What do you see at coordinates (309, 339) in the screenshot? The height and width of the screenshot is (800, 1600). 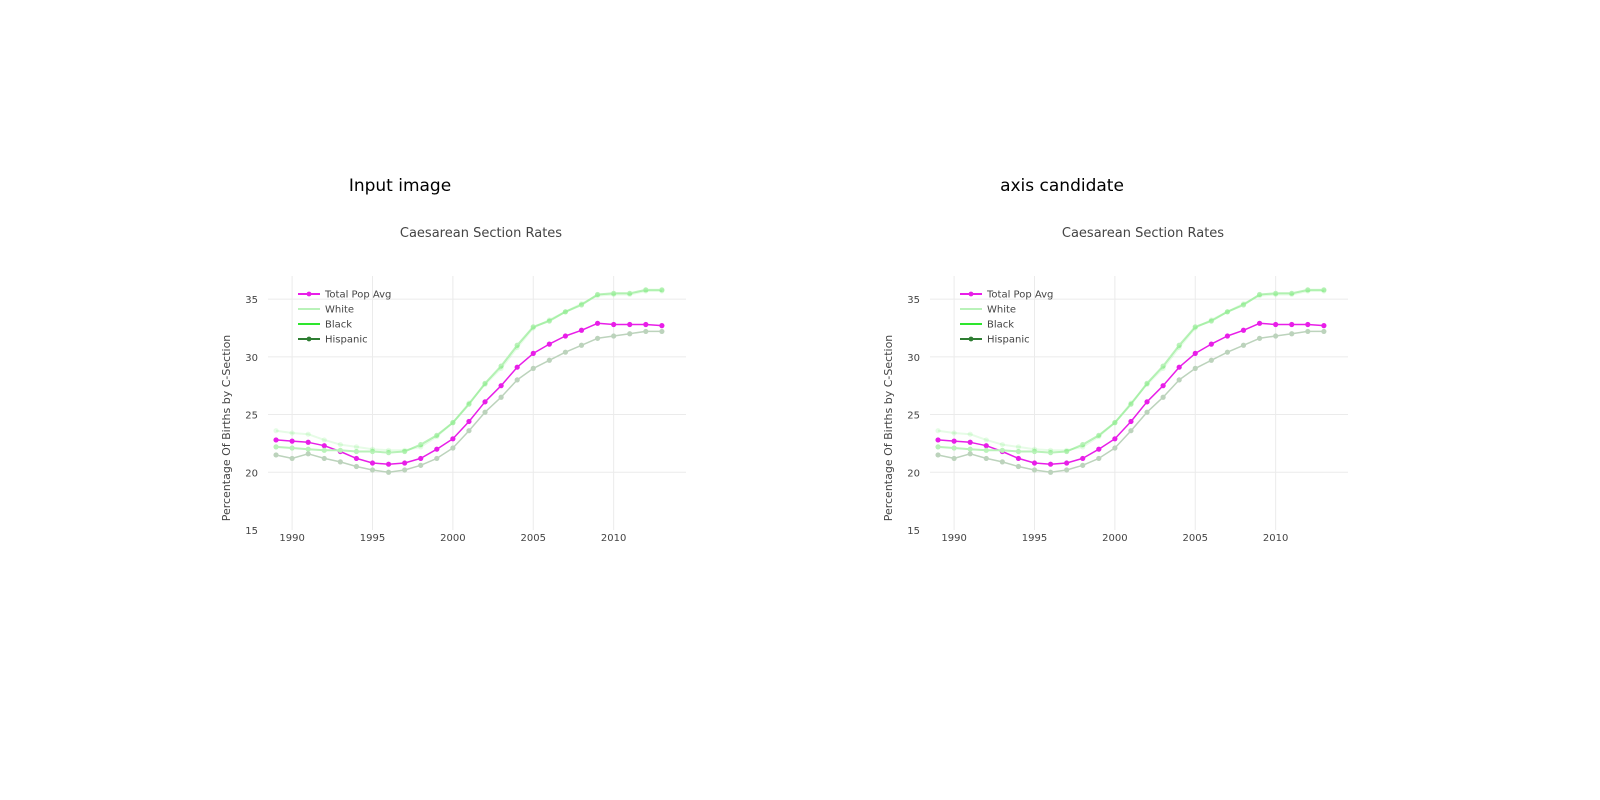 I see `legend-marker` at bounding box center [309, 339].